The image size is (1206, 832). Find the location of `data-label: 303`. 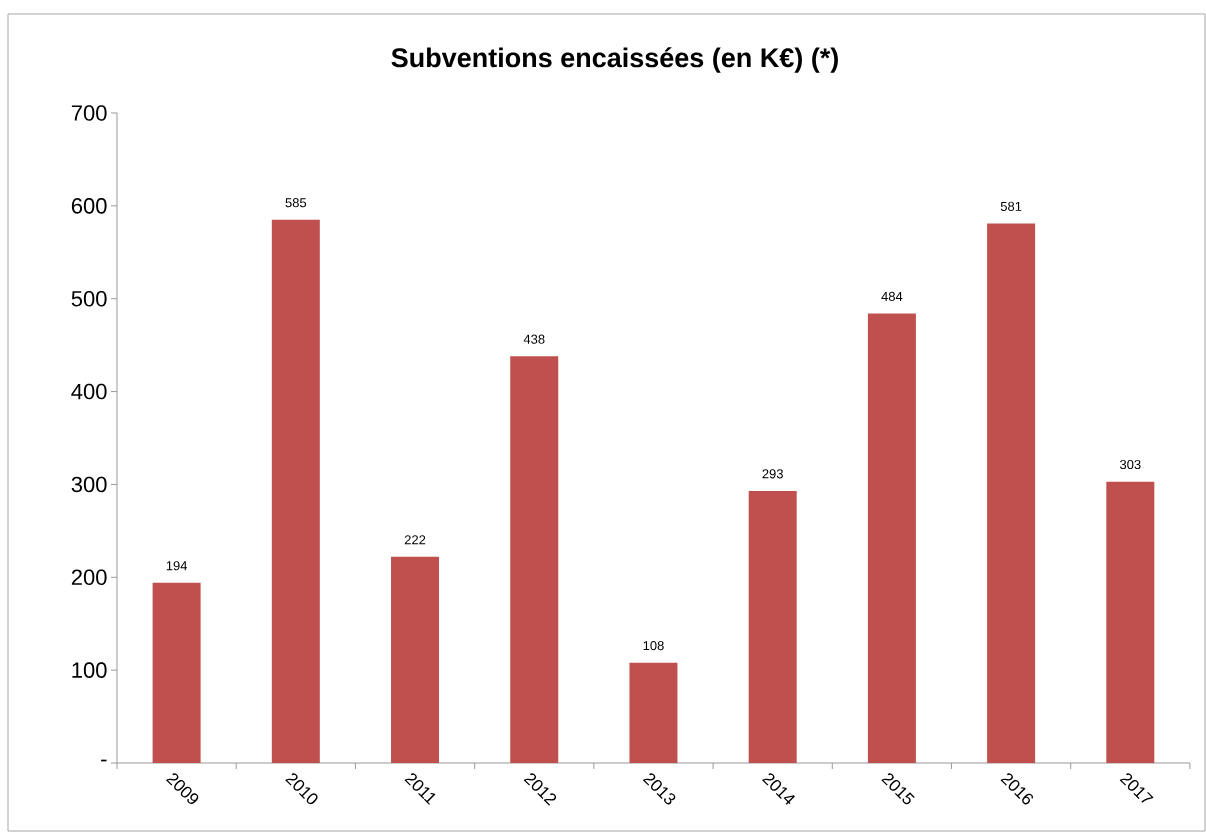

data-label: 303 is located at coordinates (1130, 464).